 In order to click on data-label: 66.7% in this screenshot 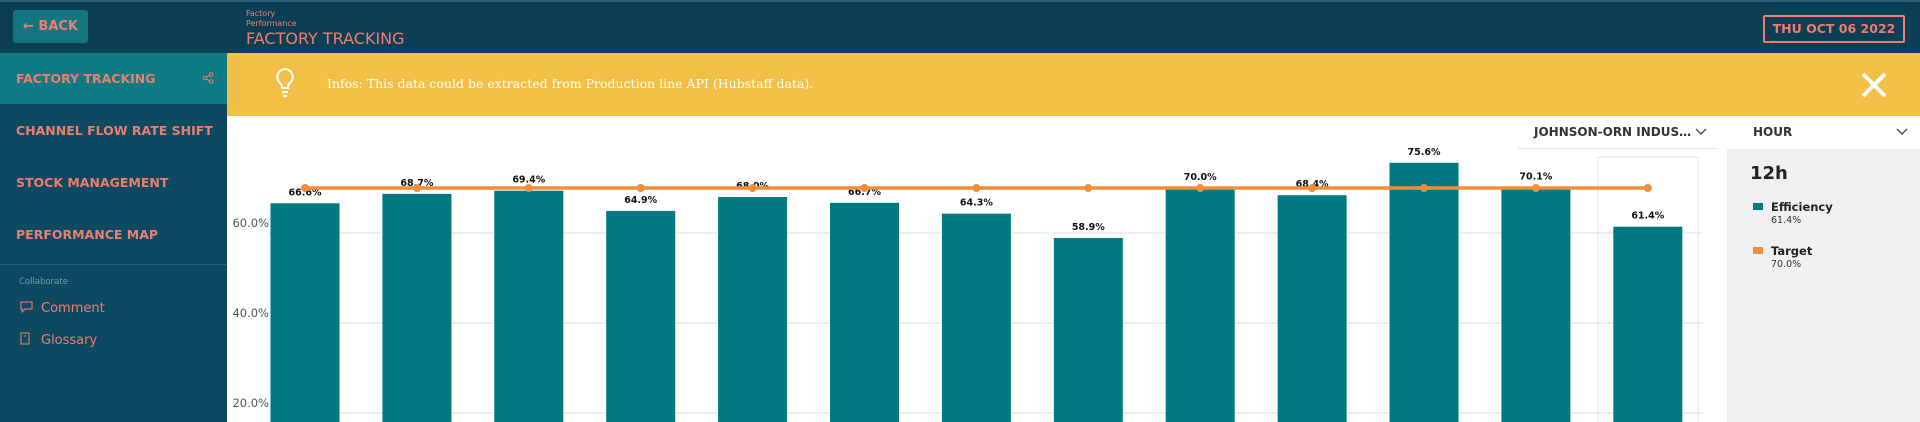, I will do `click(864, 192)`.